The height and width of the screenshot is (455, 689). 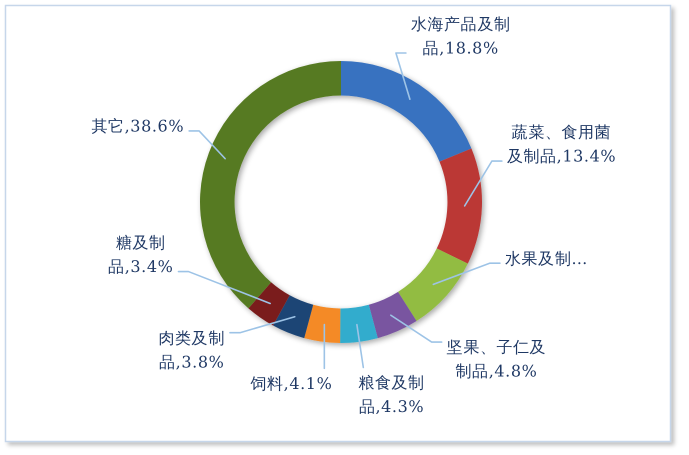 I want to click on slice-label: 肉类及制品,3.8%, so click(x=191, y=350).